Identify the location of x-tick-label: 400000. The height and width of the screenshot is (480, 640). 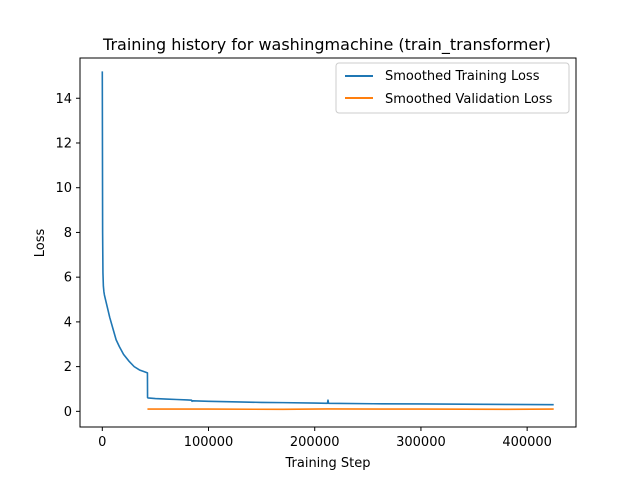
(527, 442).